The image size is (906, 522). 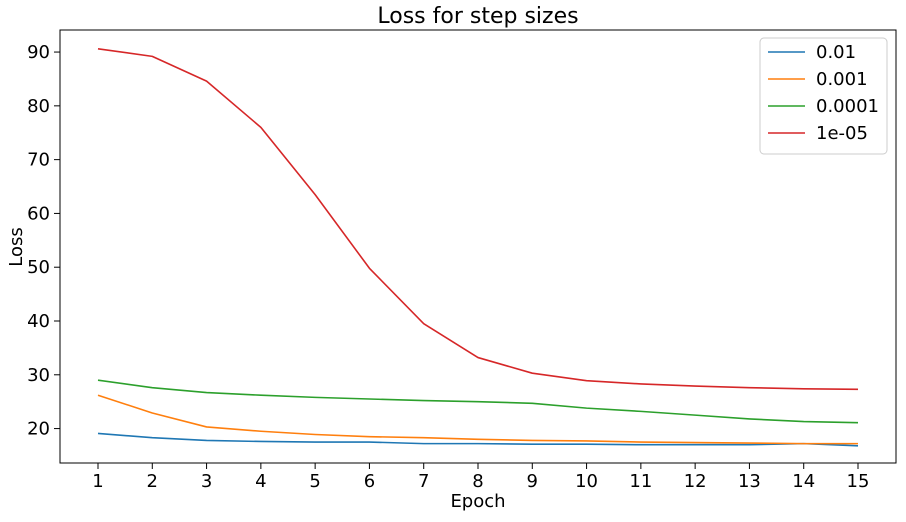 What do you see at coordinates (97, 481) in the screenshot?
I see `x-tick-label: 1` at bounding box center [97, 481].